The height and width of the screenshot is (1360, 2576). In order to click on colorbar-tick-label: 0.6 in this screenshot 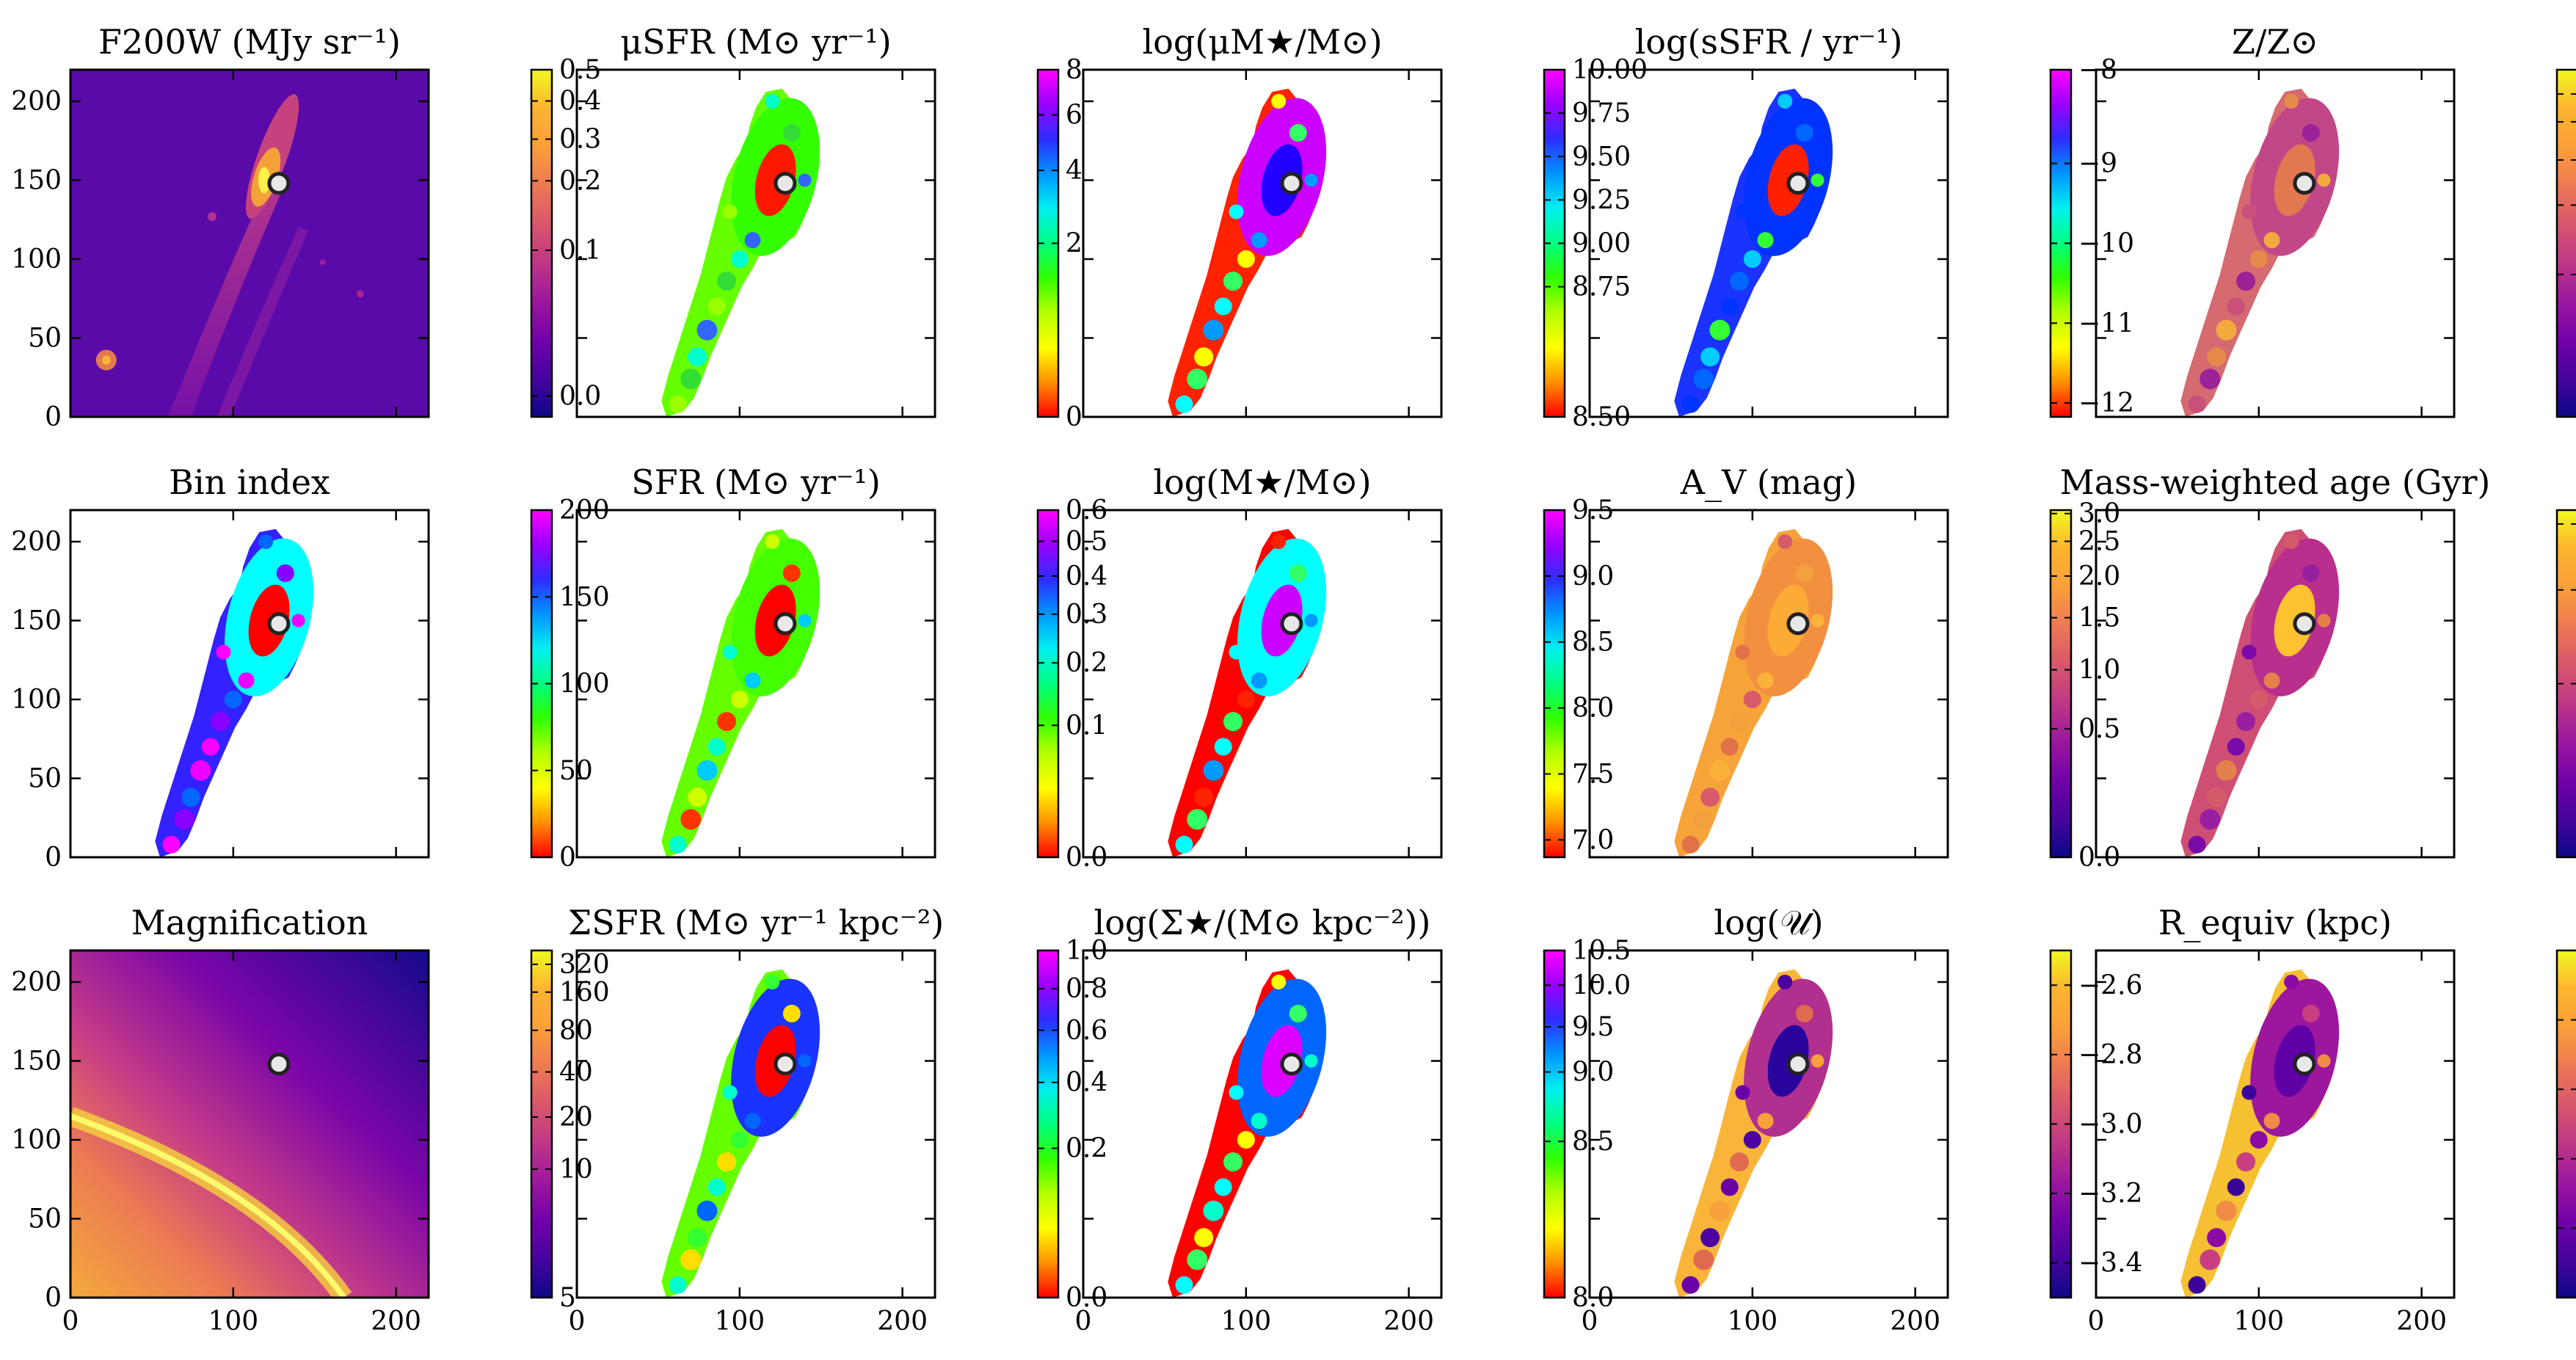, I will do `click(1086, 1031)`.